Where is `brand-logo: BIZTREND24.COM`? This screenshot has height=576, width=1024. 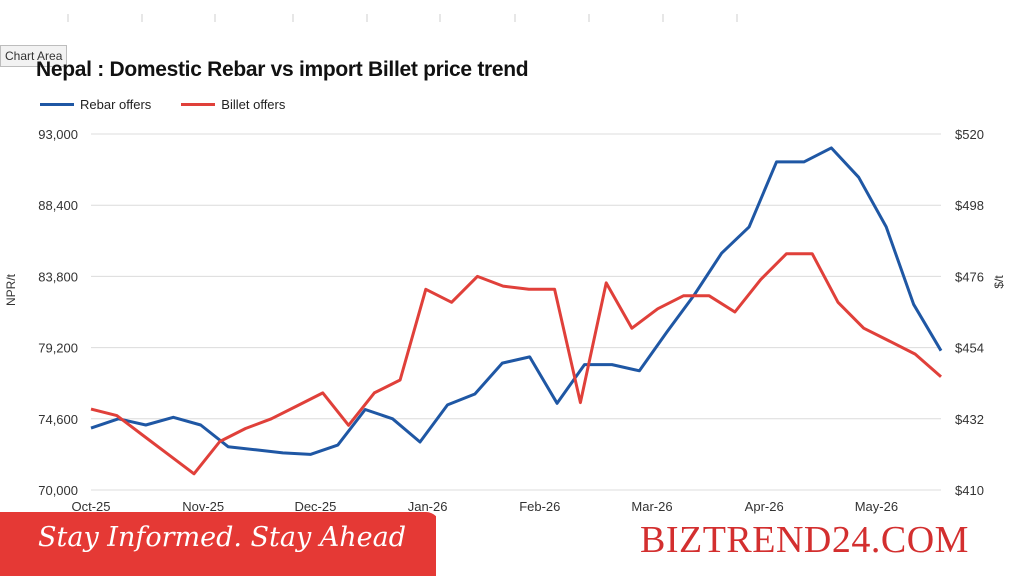 brand-logo: BIZTREND24.COM is located at coordinates (804, 540).